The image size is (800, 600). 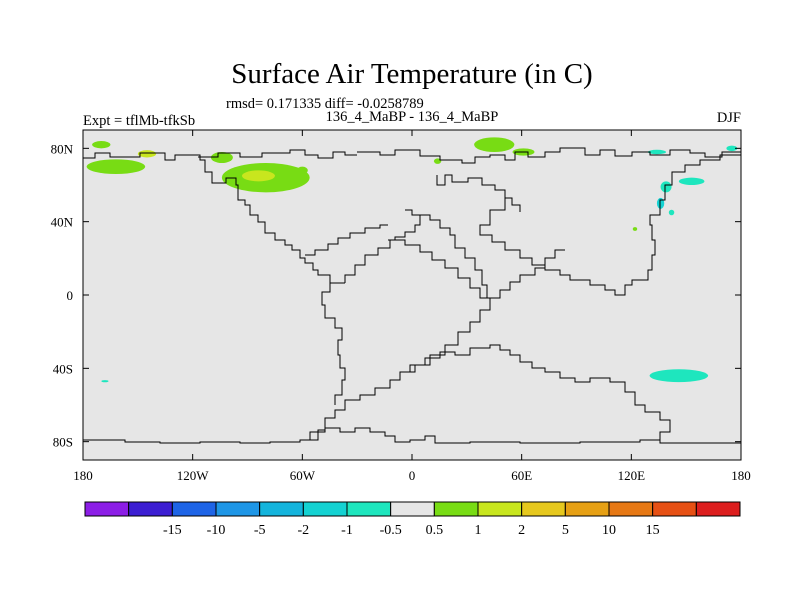 I want to click on y-tick-label: 0, so click(x=70, y=295).